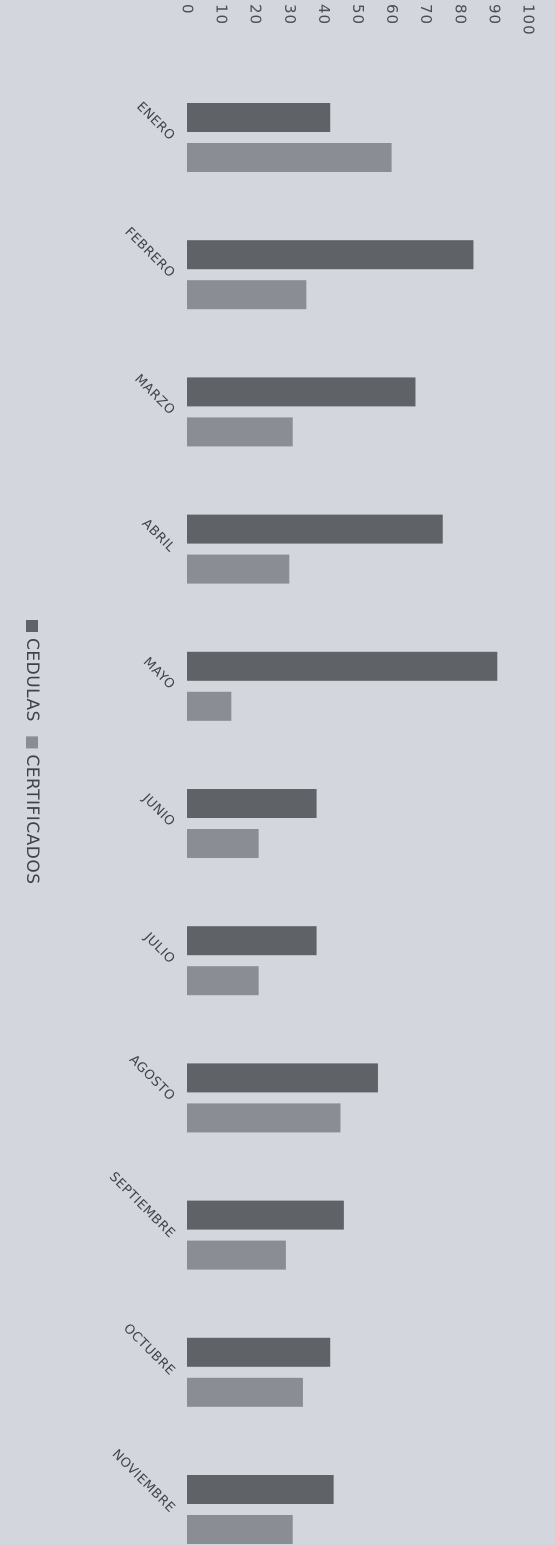 The image size is (555, 1545). I want to click on month-label: NOVIEMBRE, so click(143, 1481).